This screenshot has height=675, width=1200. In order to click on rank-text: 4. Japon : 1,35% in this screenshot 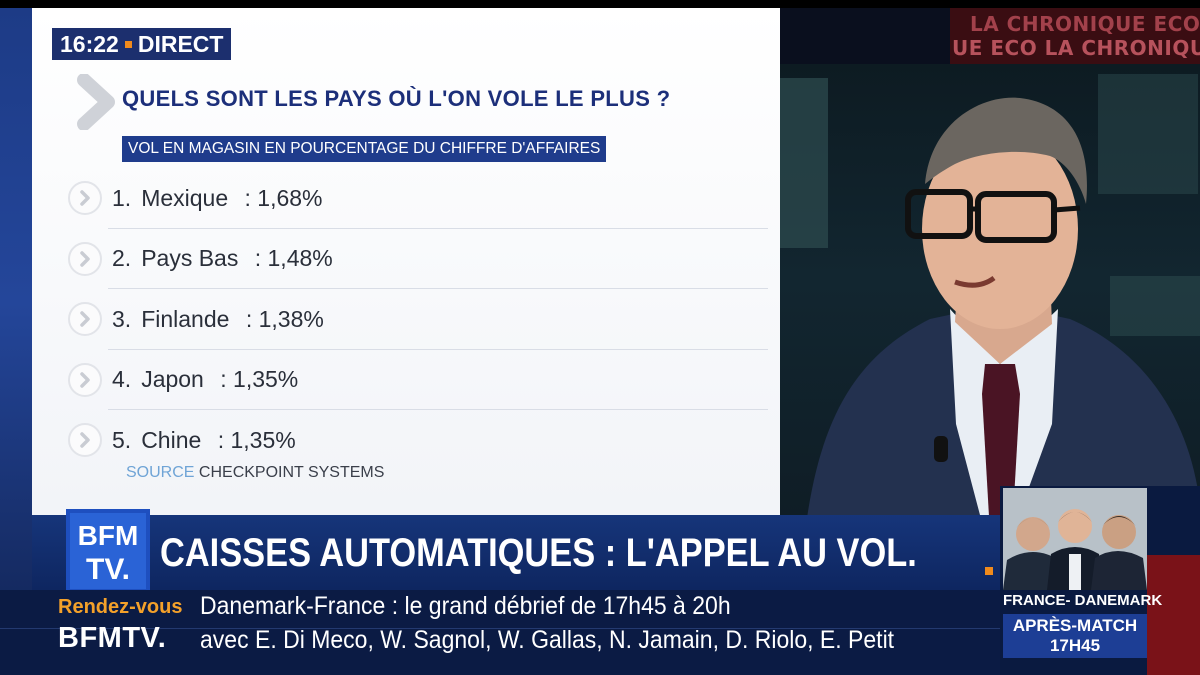, I will do `click(205, 379)`.